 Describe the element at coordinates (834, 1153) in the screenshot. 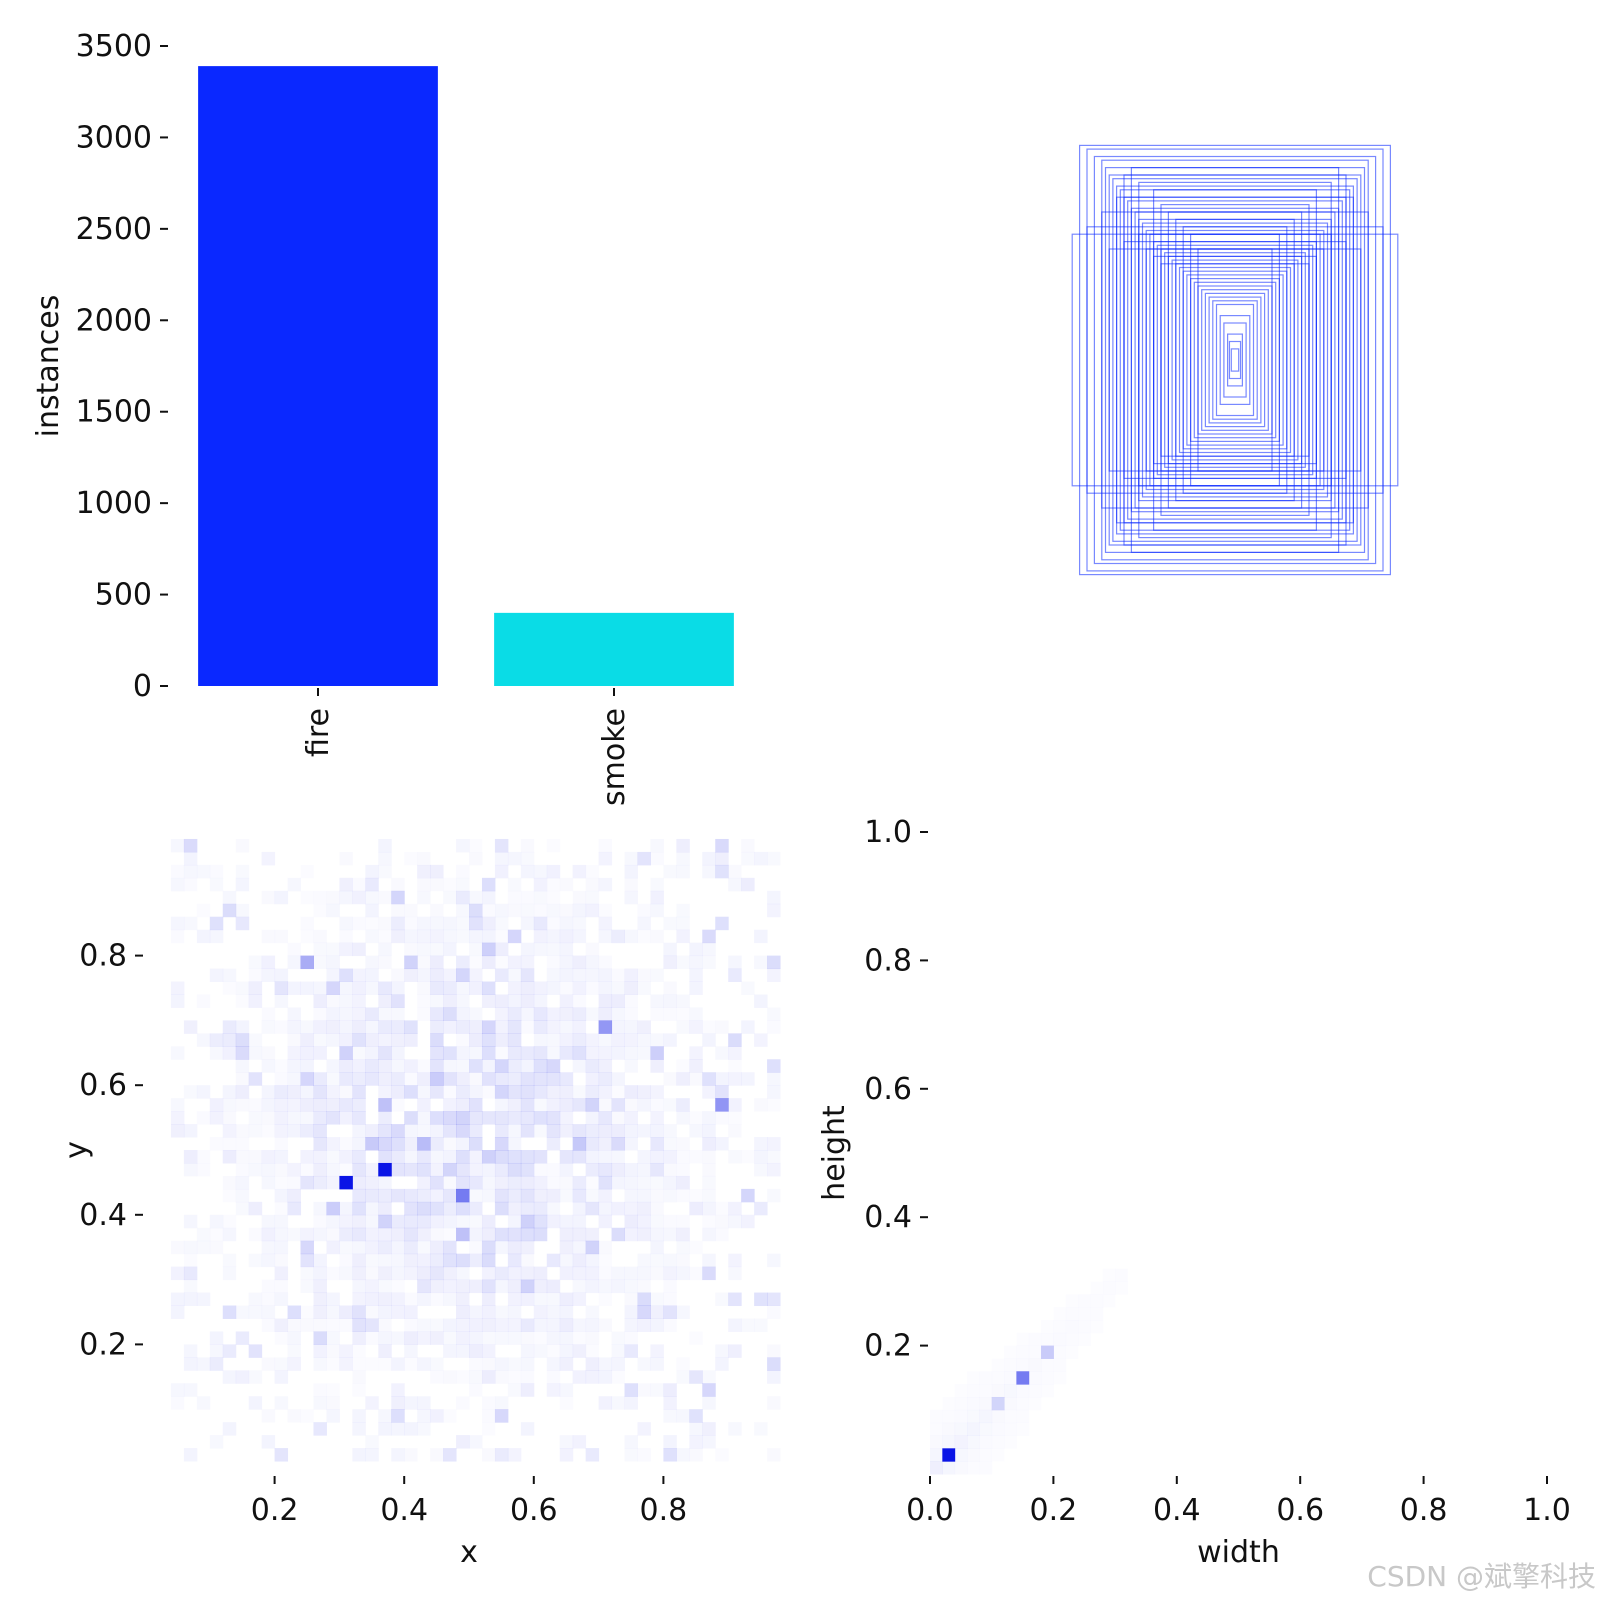

I see `y-axis-label: height` at that location.